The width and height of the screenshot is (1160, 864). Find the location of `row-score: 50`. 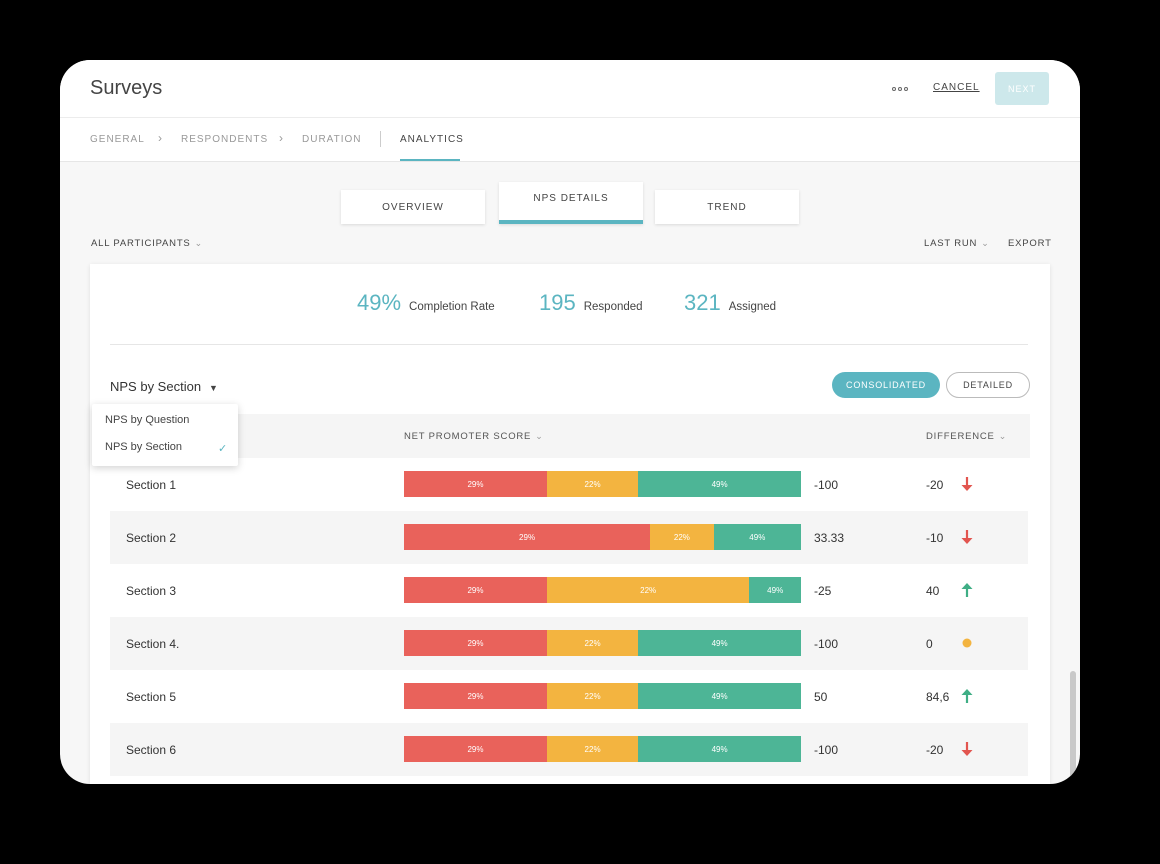

row-score: 50 is located at coordinates (821, 697).